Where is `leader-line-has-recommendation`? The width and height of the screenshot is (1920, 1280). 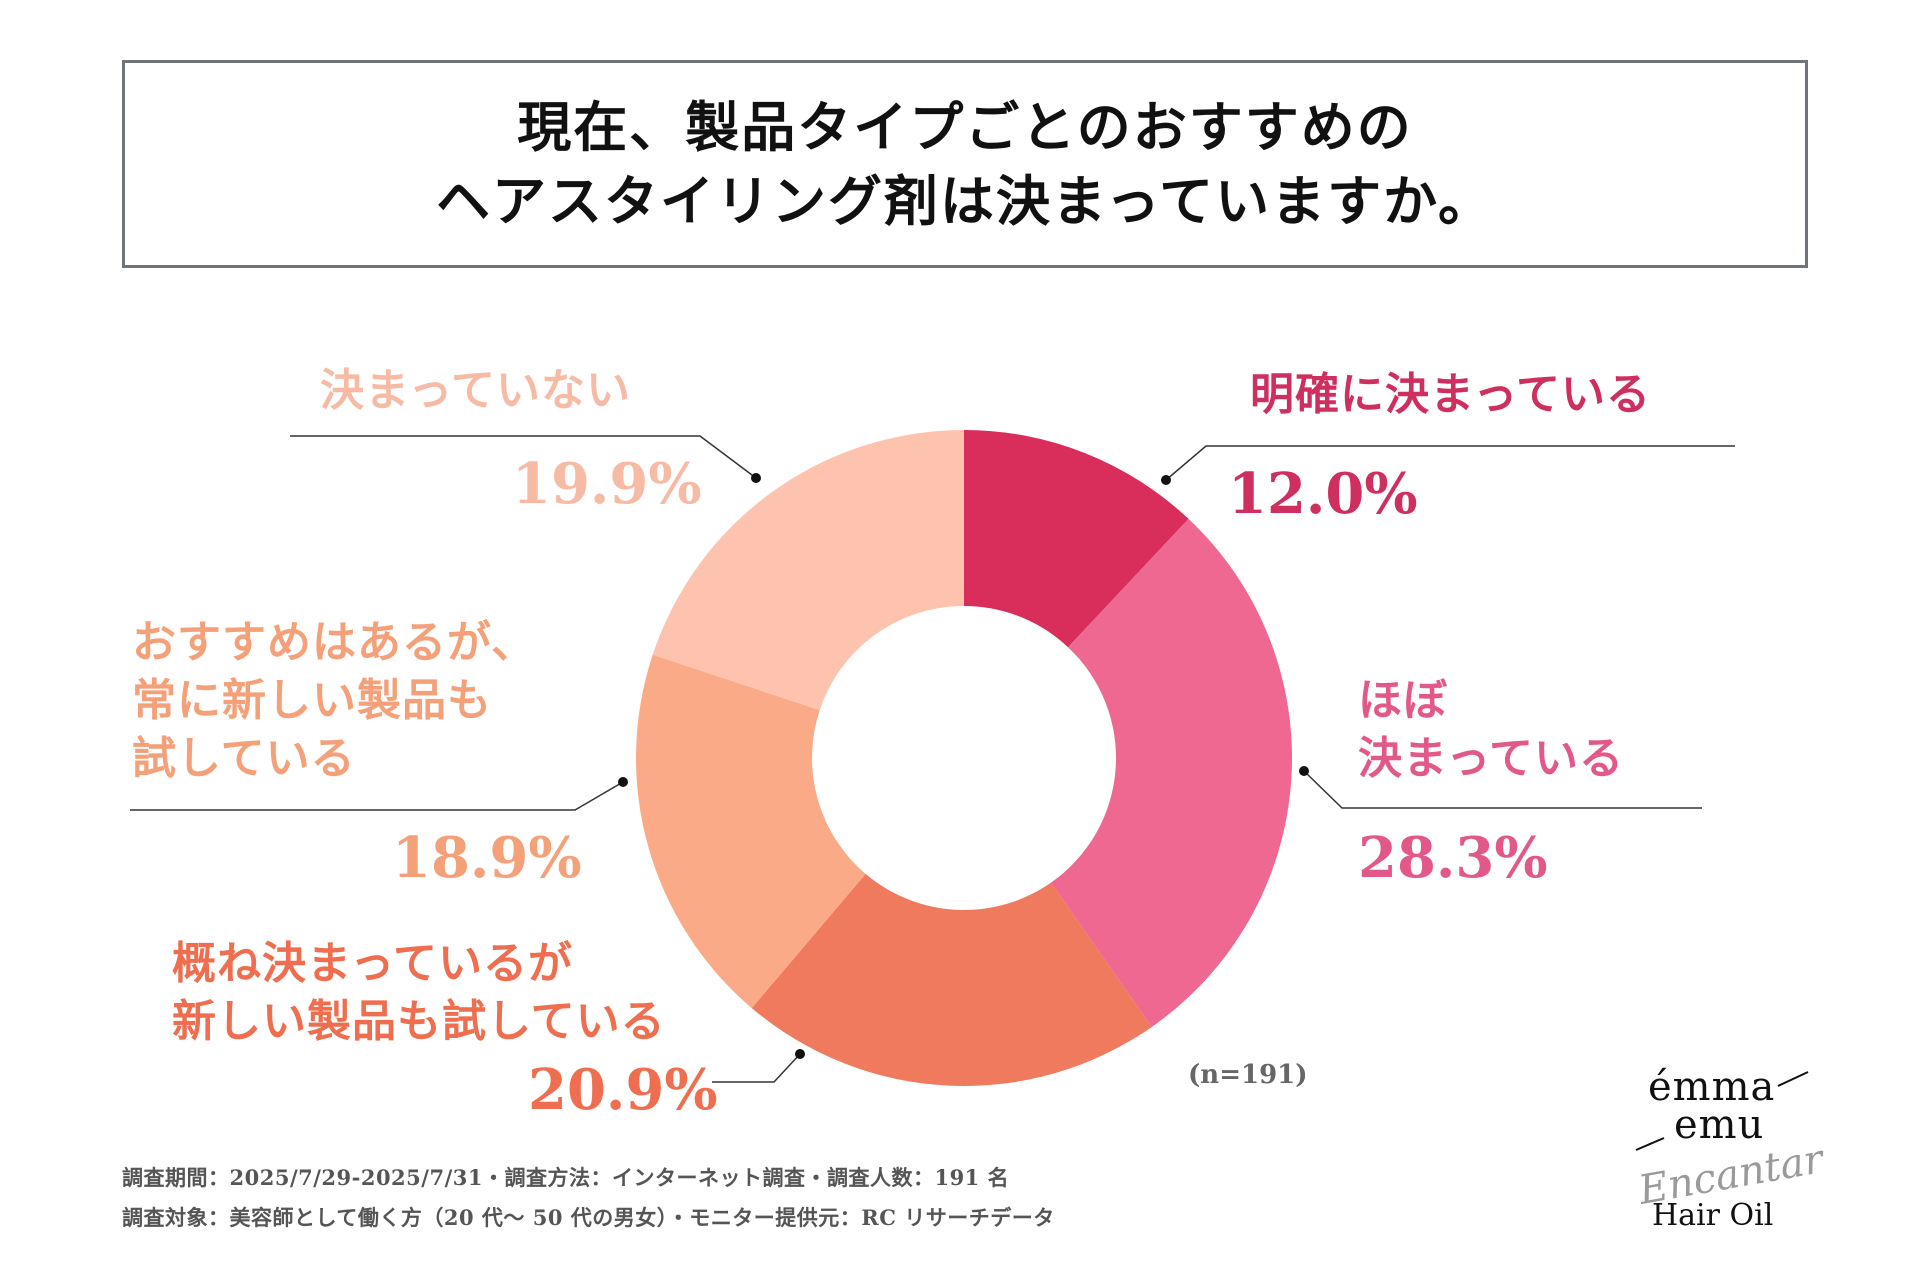 leader-line-has-recommendation is located at coordinates (377, 796).